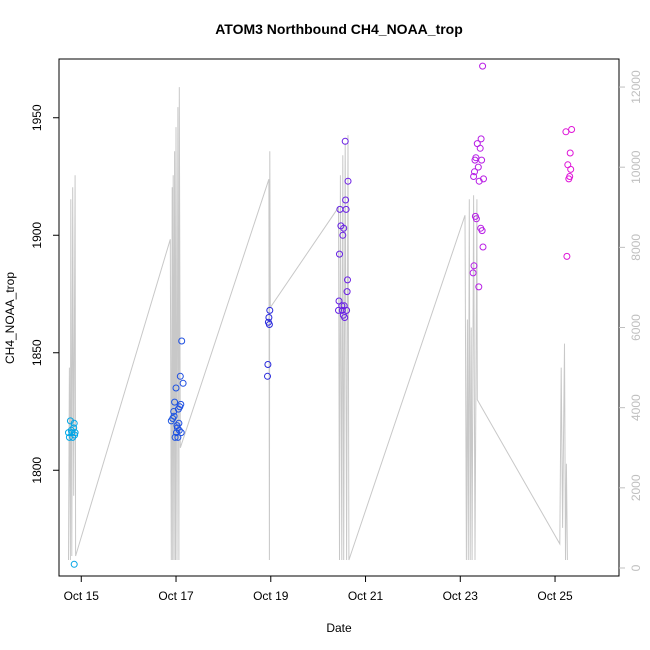 This screenshot has width=650, height=650. What do you see at coordinates (37, 235) in the screenshot?
I see `y-tick-label: 1900` at bounding box center [37, 235].